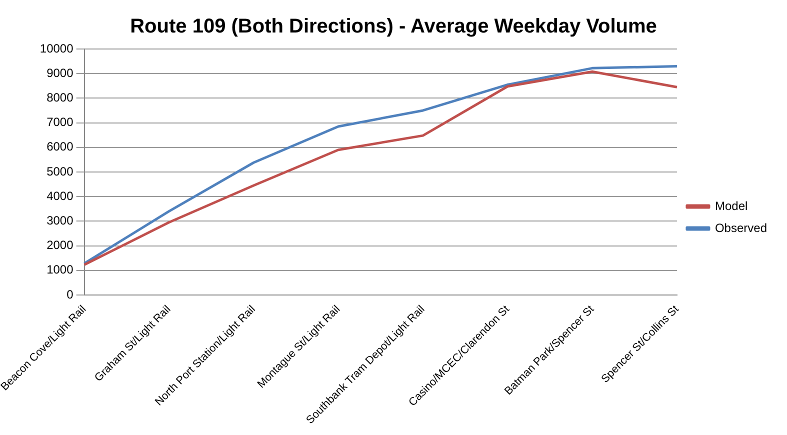  I want to click on y-tick-label: 5000, so click(60, 171).